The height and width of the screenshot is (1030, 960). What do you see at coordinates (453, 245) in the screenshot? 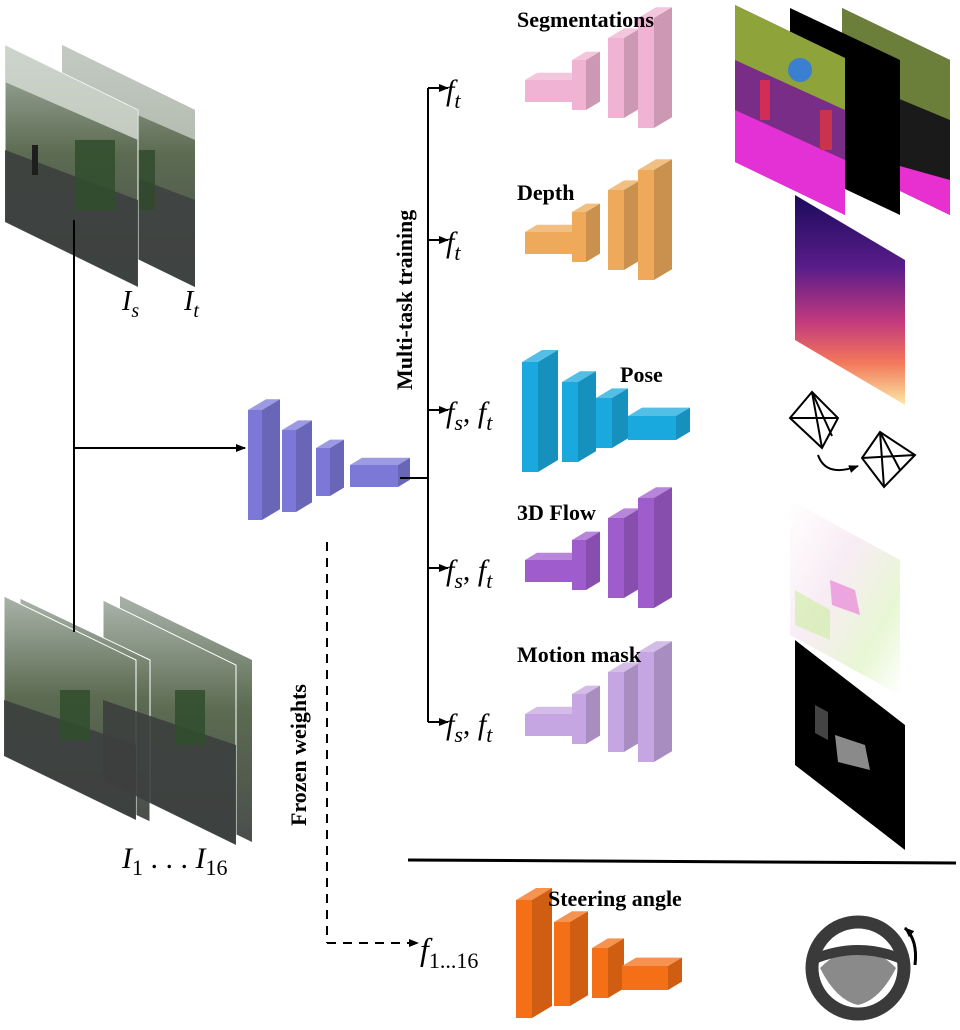
I see `head-input-label-2: ft` at bounding box center [453, 245].